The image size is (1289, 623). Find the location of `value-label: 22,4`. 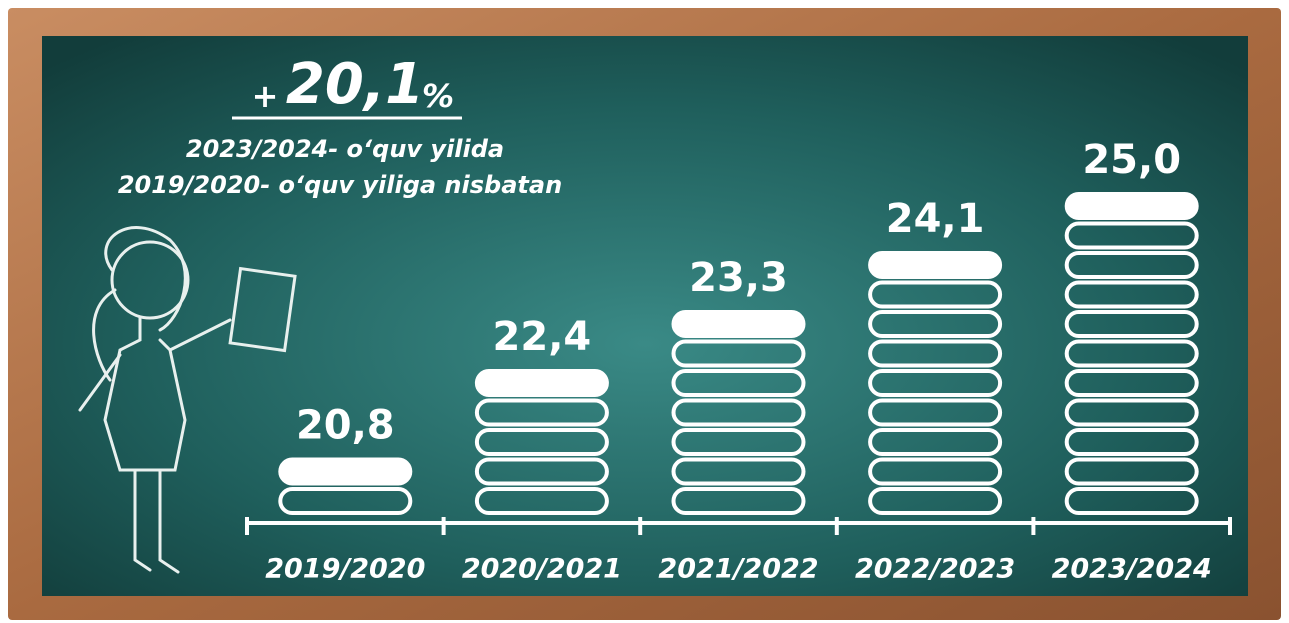

value-label: 22,4 is located at coordinates (542, 337).